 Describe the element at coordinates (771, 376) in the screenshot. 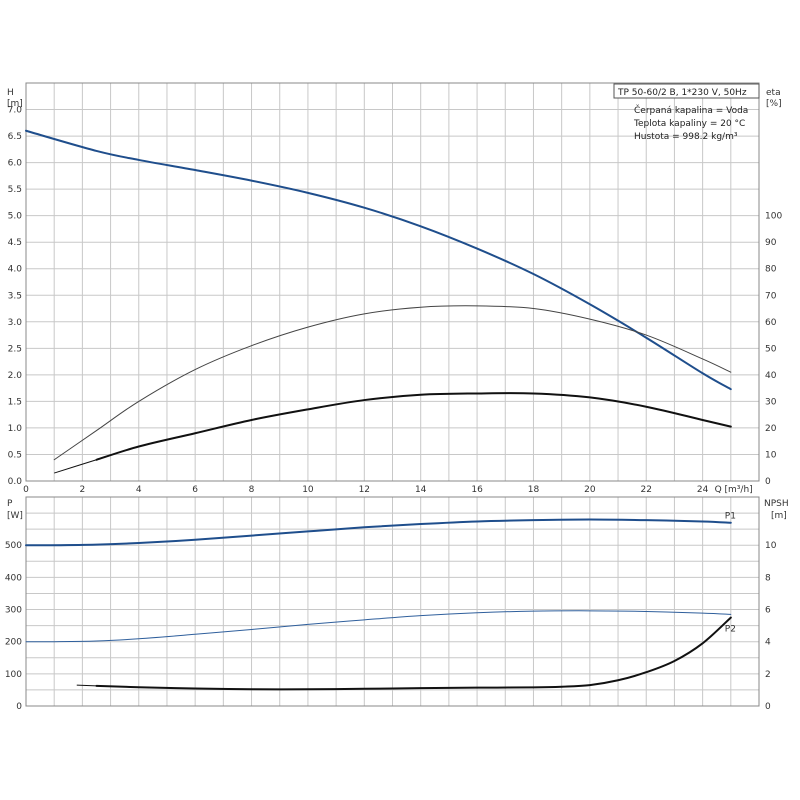

I see `y-right-tick-label: 40` at that location.